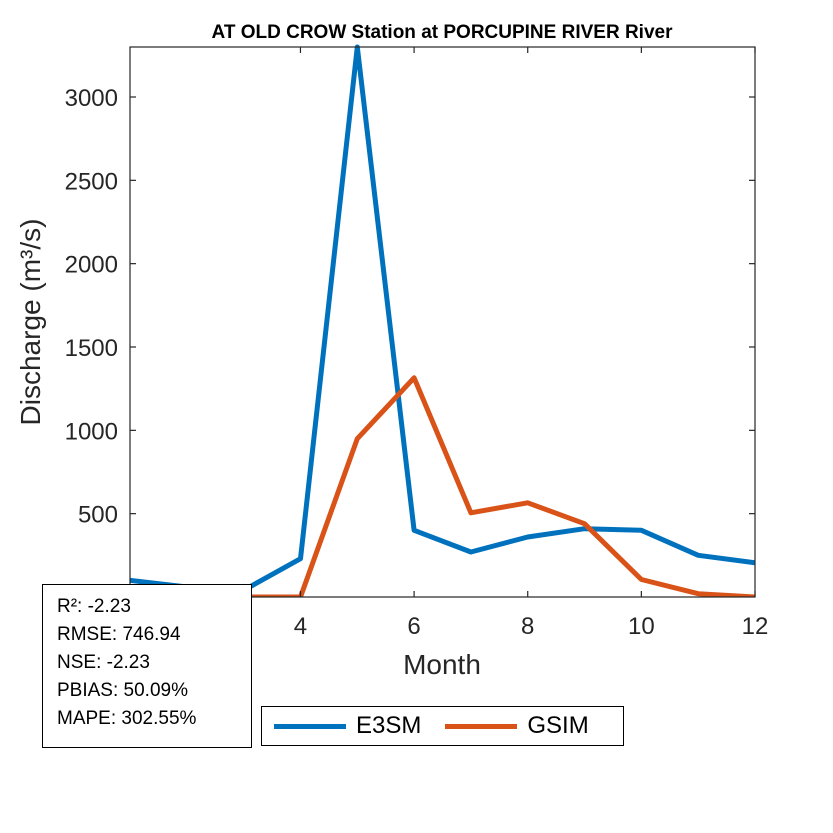 This screenshot has height=833, width=833. What do you see at coordinates (755, 626) in the screenshot?
I see `x-tick-label: 12` at bounding box center [755, 626].